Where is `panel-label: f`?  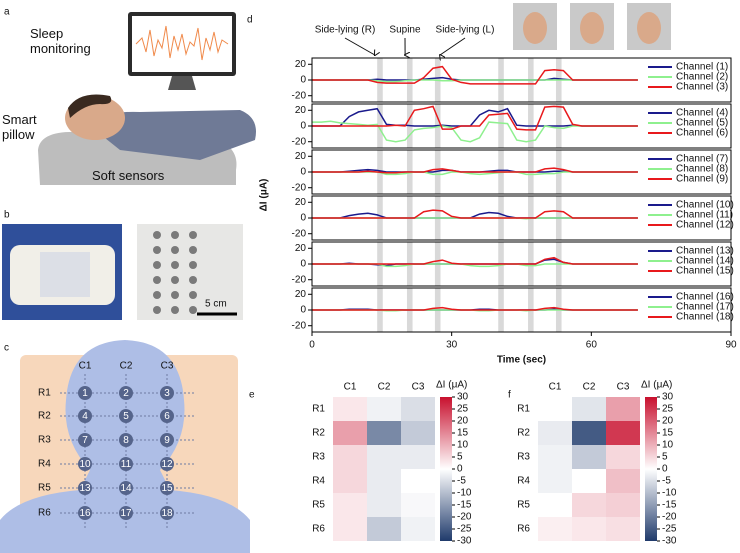 panel-label: f is located at coordinates (509, 395).